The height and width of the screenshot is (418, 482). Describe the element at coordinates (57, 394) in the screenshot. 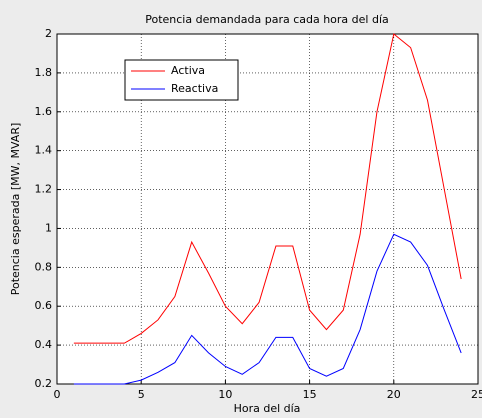

I see `x-tick-label: 0` at that location.